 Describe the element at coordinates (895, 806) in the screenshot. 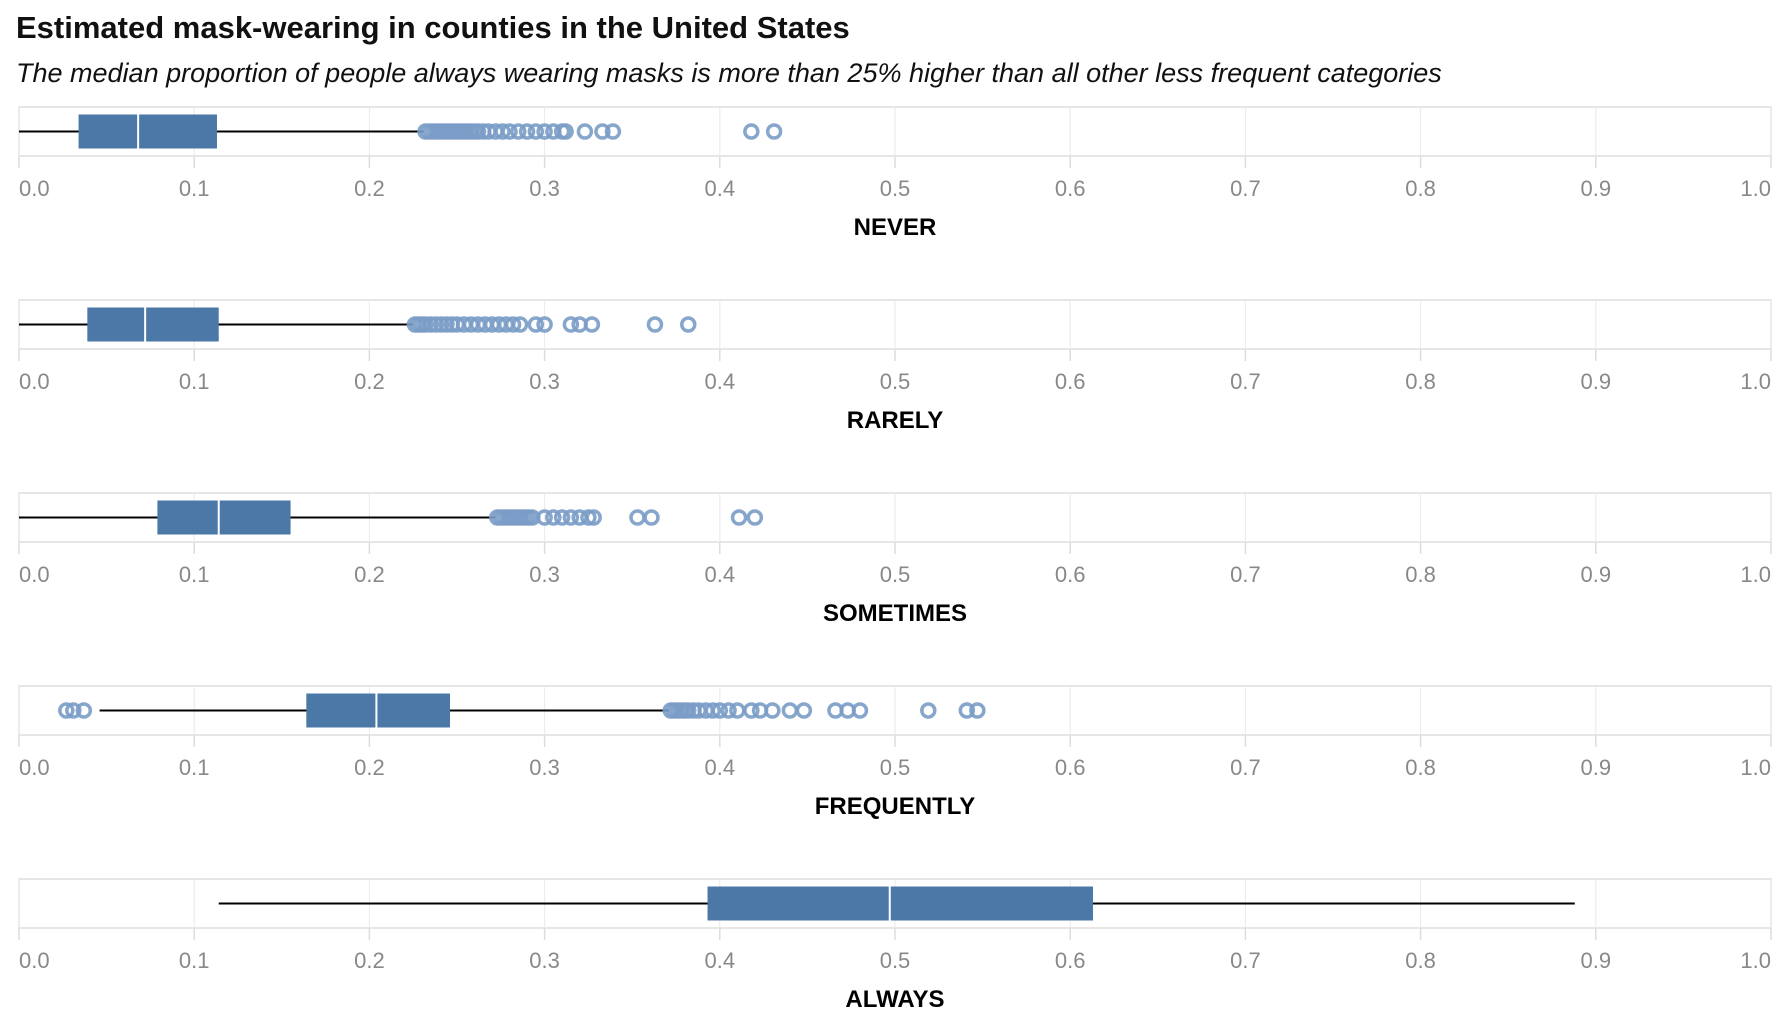

I see `axis-title-frequently: FREQUENTLY` at that location.